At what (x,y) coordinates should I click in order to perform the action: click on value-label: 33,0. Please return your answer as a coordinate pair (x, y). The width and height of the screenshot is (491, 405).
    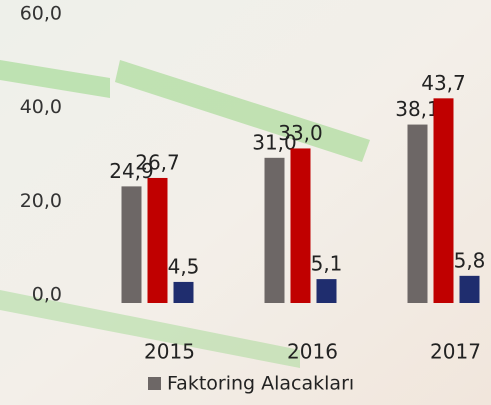
    Looking at the image, I should click on (300, 133).